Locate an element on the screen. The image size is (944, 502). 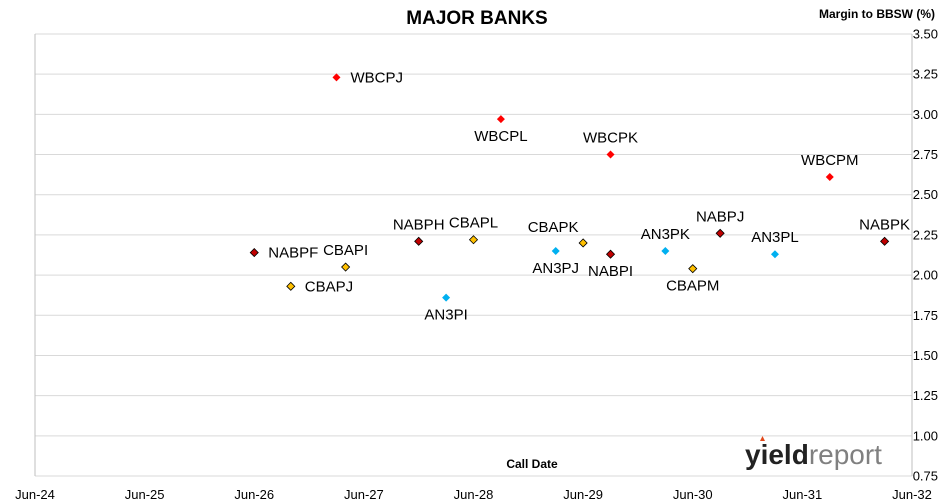
x-tick-label: Jun-30 is located at coordinates (693, 494).